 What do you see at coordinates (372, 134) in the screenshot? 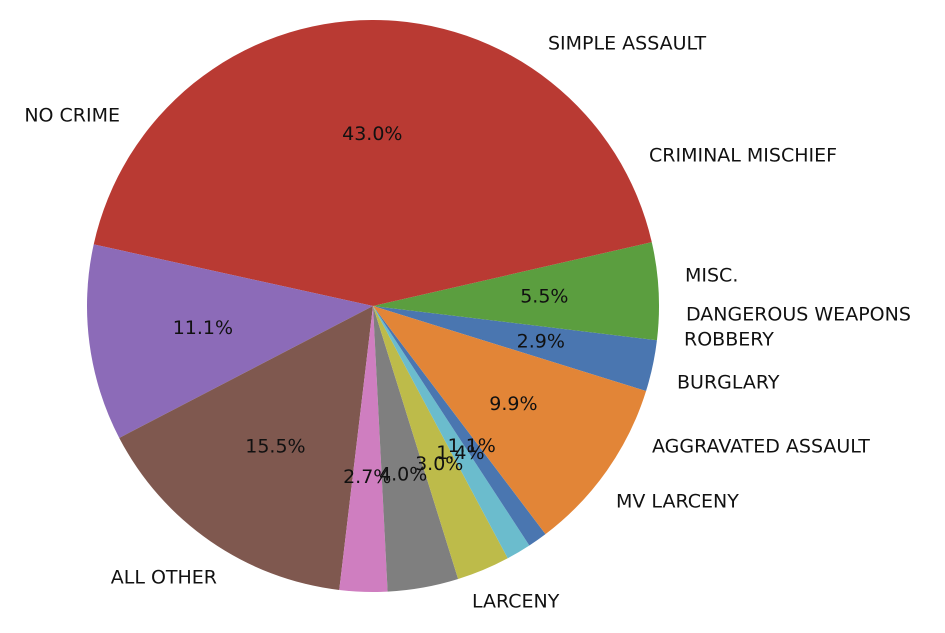
I see `pct-label-no-crime: 43.0%` at bounding box center [372, 134].